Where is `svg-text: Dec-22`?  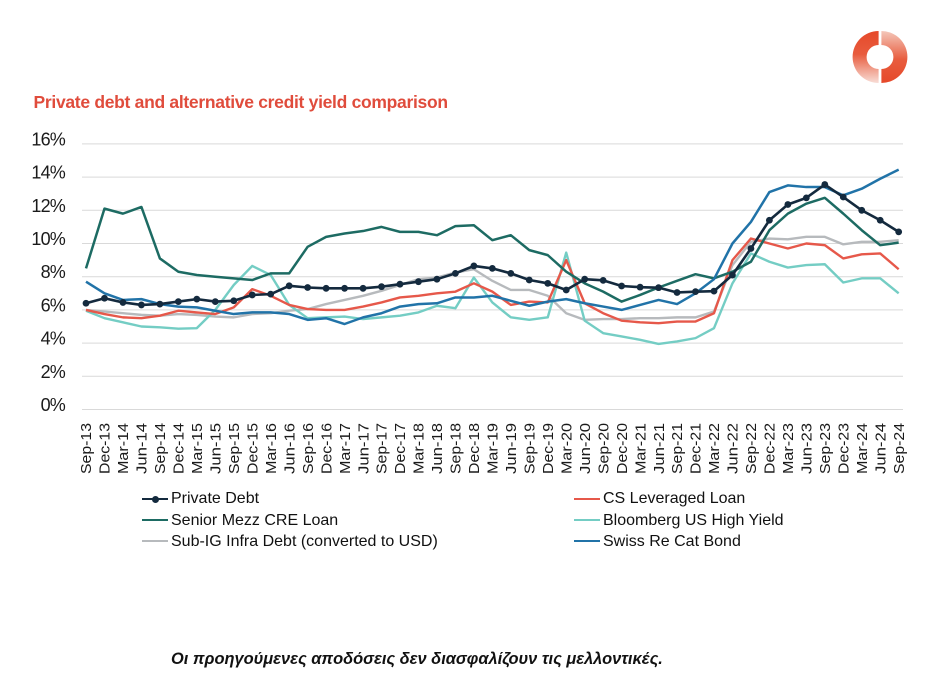
svg-text: Dec-22 is located at coordinates (771, 448).